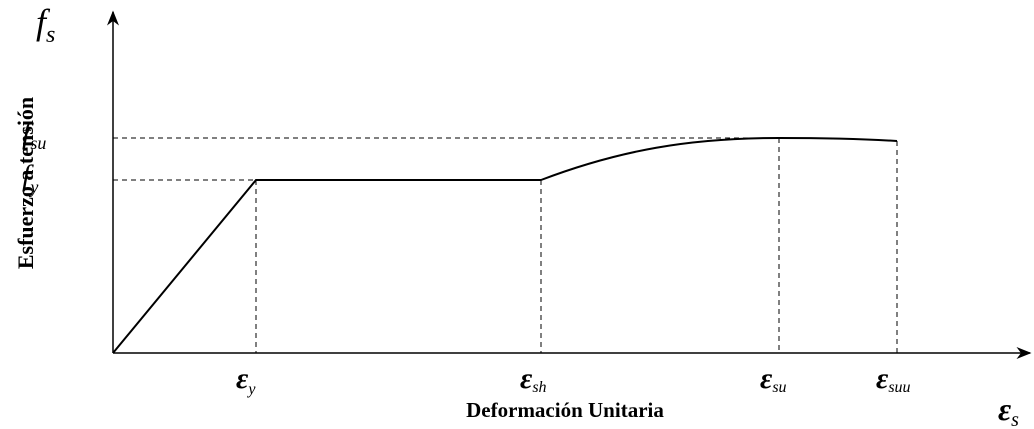 This screenshot has width=1034, height=429. Describe the element at coordinates (899, 387) in the screenshot. I see `label-part: suu` at that location.